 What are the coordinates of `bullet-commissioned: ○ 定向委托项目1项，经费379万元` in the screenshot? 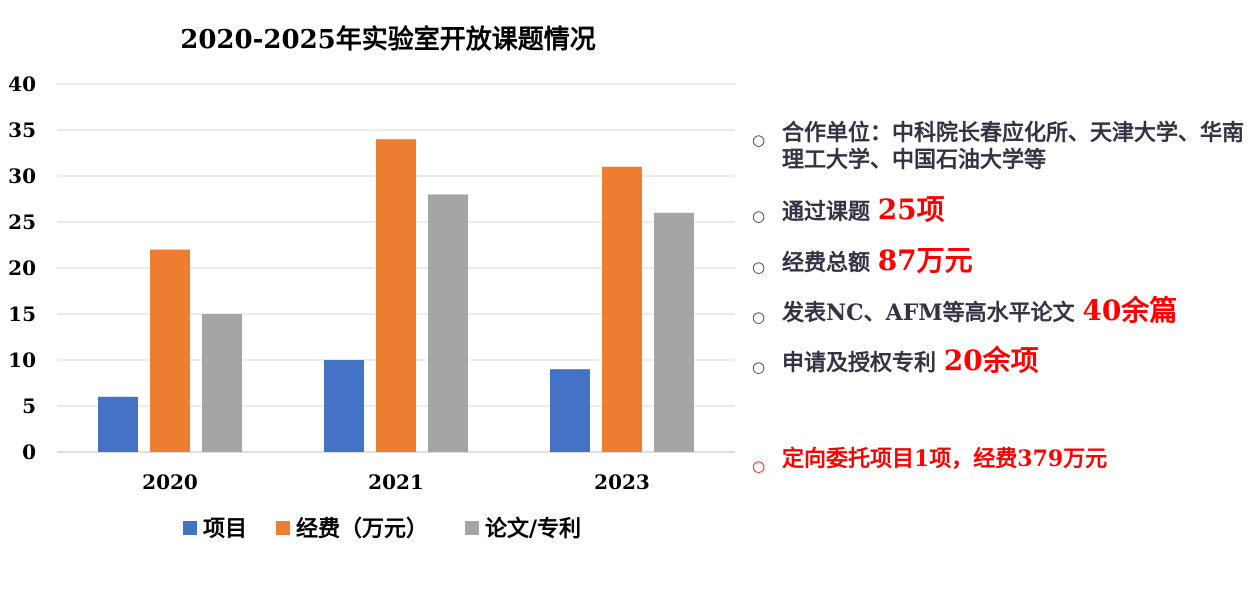 It's located at (999, 460).